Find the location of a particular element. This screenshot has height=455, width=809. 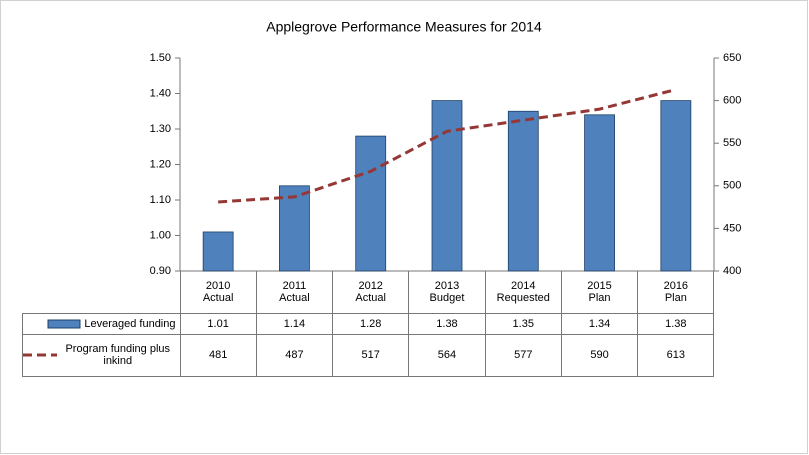

category-cell: 2010 Actual is located at coordinates (218, 292).